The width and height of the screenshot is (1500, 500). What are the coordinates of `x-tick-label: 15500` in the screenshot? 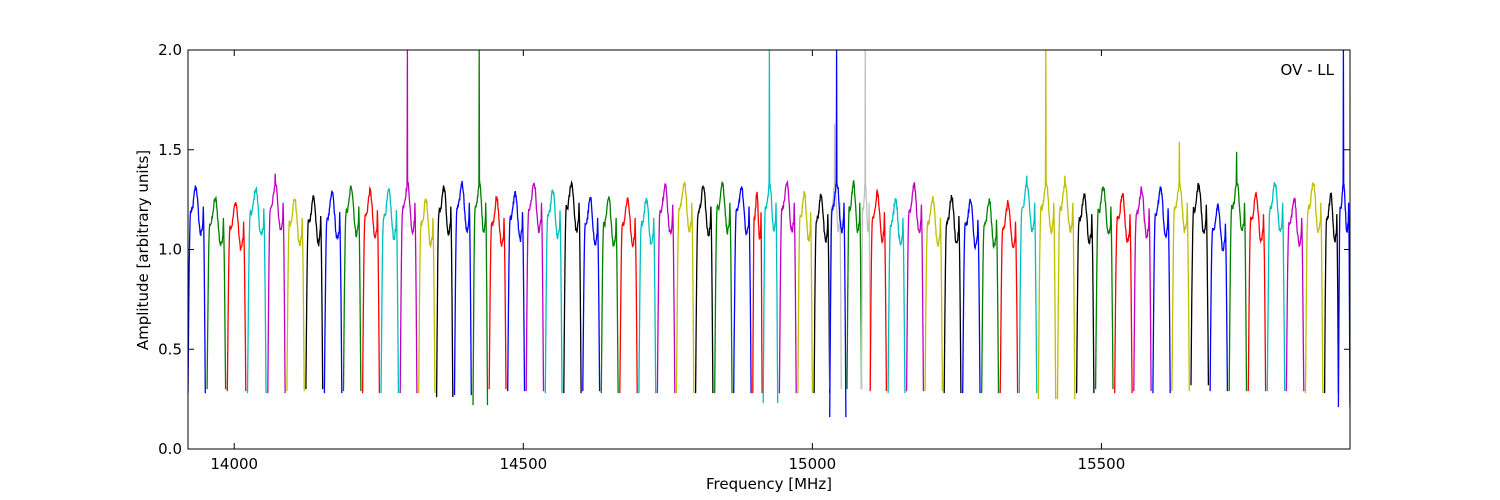 It's located at (1102, 464).